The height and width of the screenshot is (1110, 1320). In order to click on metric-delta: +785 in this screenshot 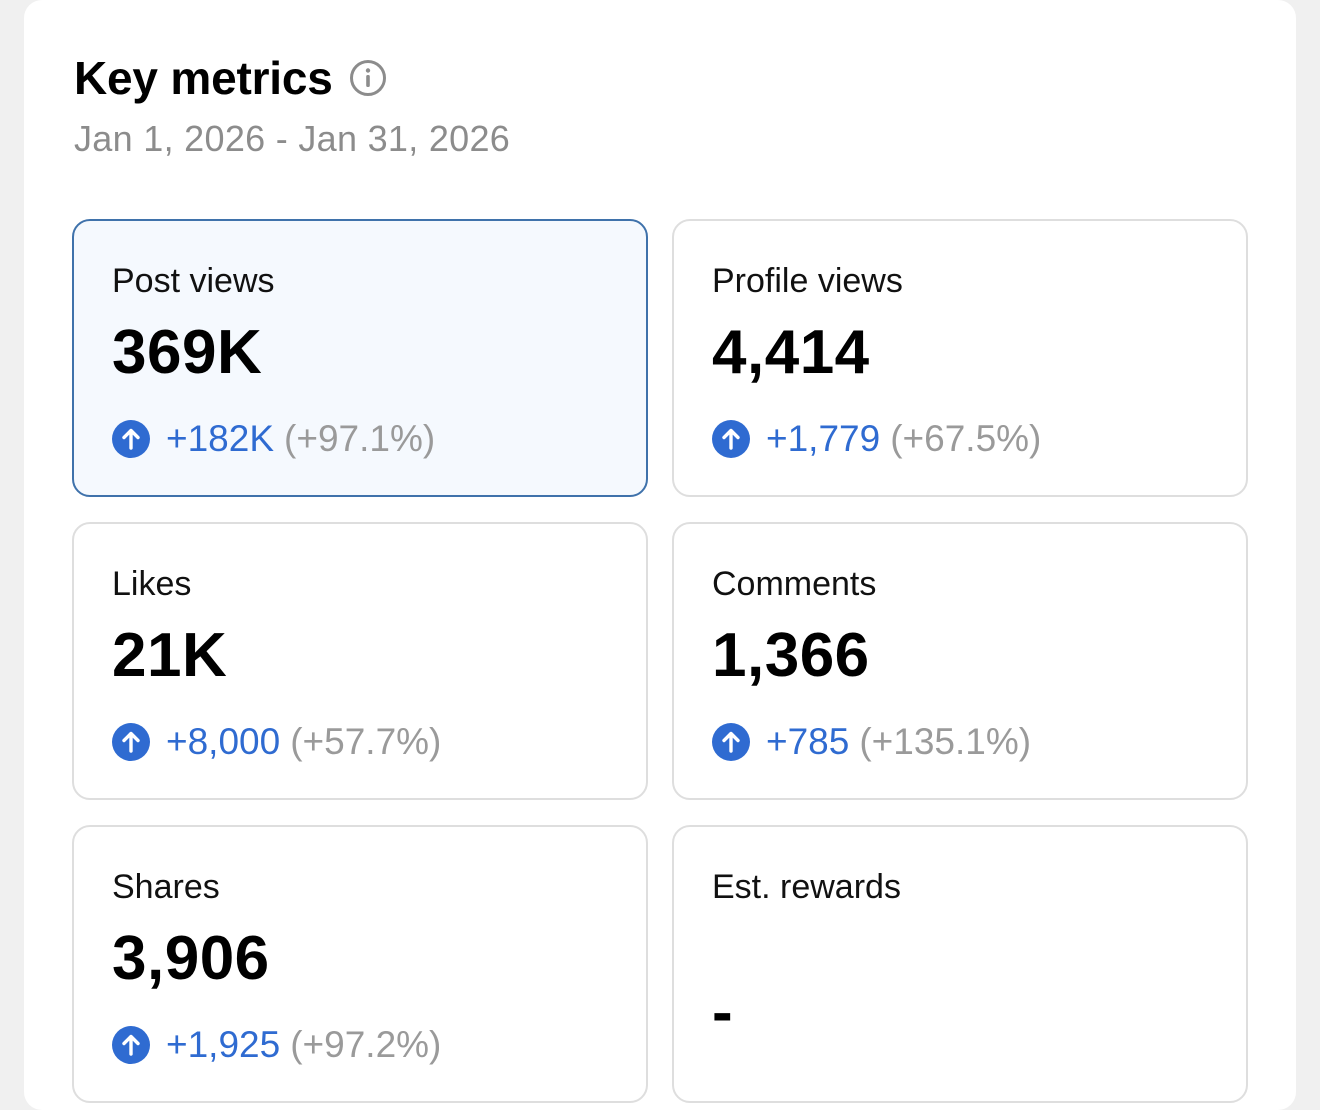, I will do `click(808, 741)`.